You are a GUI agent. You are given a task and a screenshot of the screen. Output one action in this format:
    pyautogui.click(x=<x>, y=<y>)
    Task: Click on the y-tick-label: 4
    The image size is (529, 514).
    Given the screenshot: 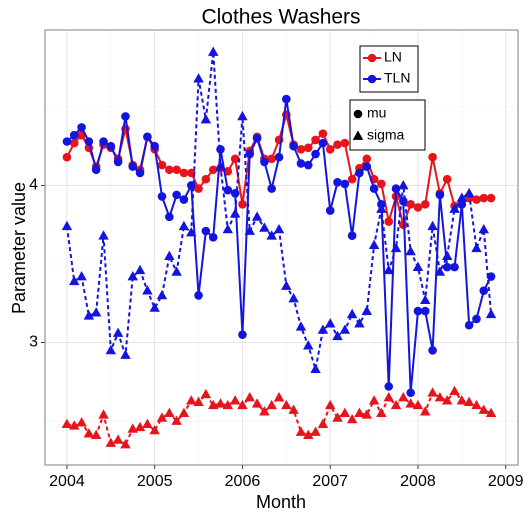 What is the action you would take?
    pyautogui.click(x=33, y=185)
    